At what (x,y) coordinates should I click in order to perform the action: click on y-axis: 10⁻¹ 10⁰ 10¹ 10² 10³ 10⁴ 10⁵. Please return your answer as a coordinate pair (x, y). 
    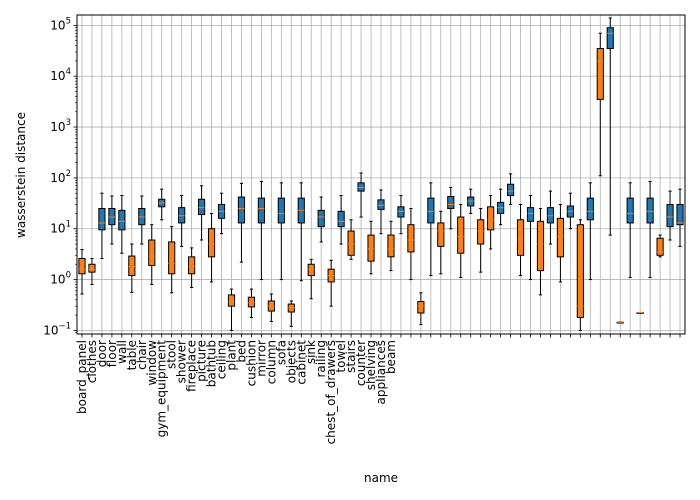
    Looking at the image, I should click on (60, 176).